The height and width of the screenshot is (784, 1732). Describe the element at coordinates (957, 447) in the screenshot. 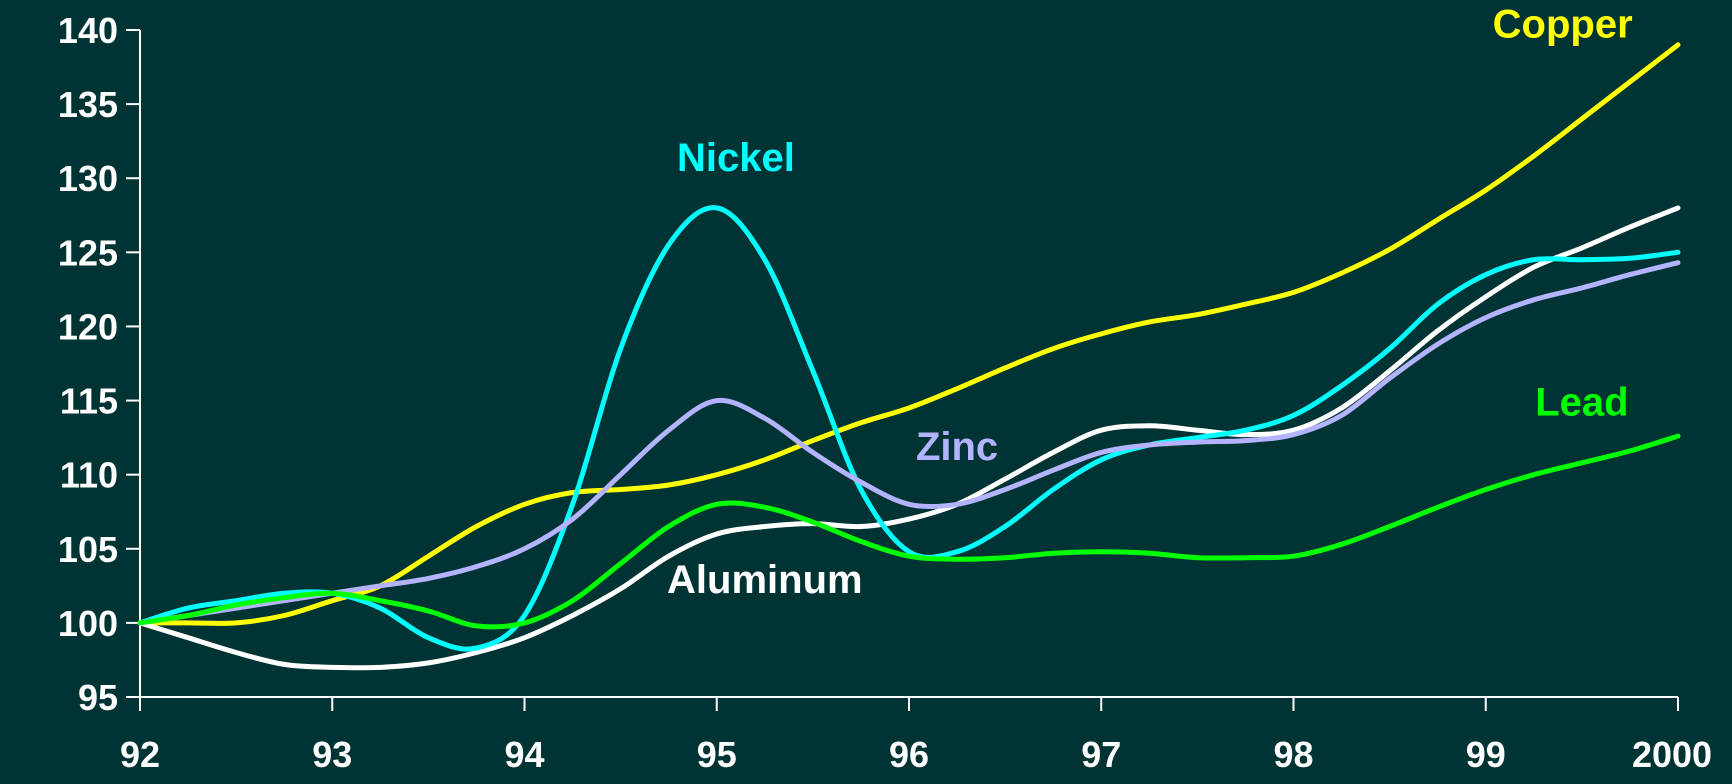

I see `series-label-zinc: Zinc` at that location.